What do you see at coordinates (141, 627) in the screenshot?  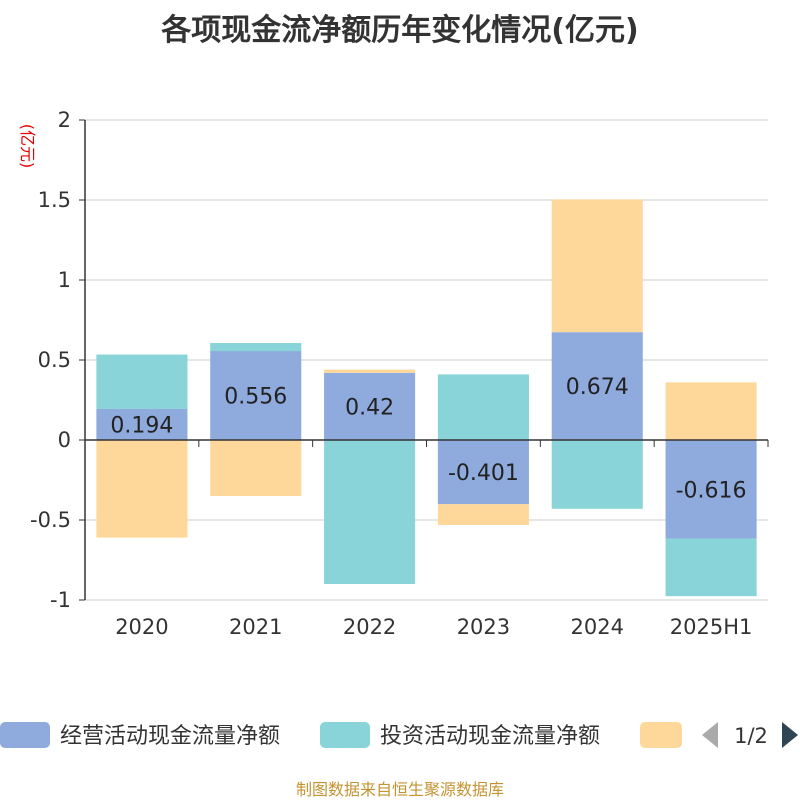 I see `x-tick-label: 2020` at bounding box center [141, 627].